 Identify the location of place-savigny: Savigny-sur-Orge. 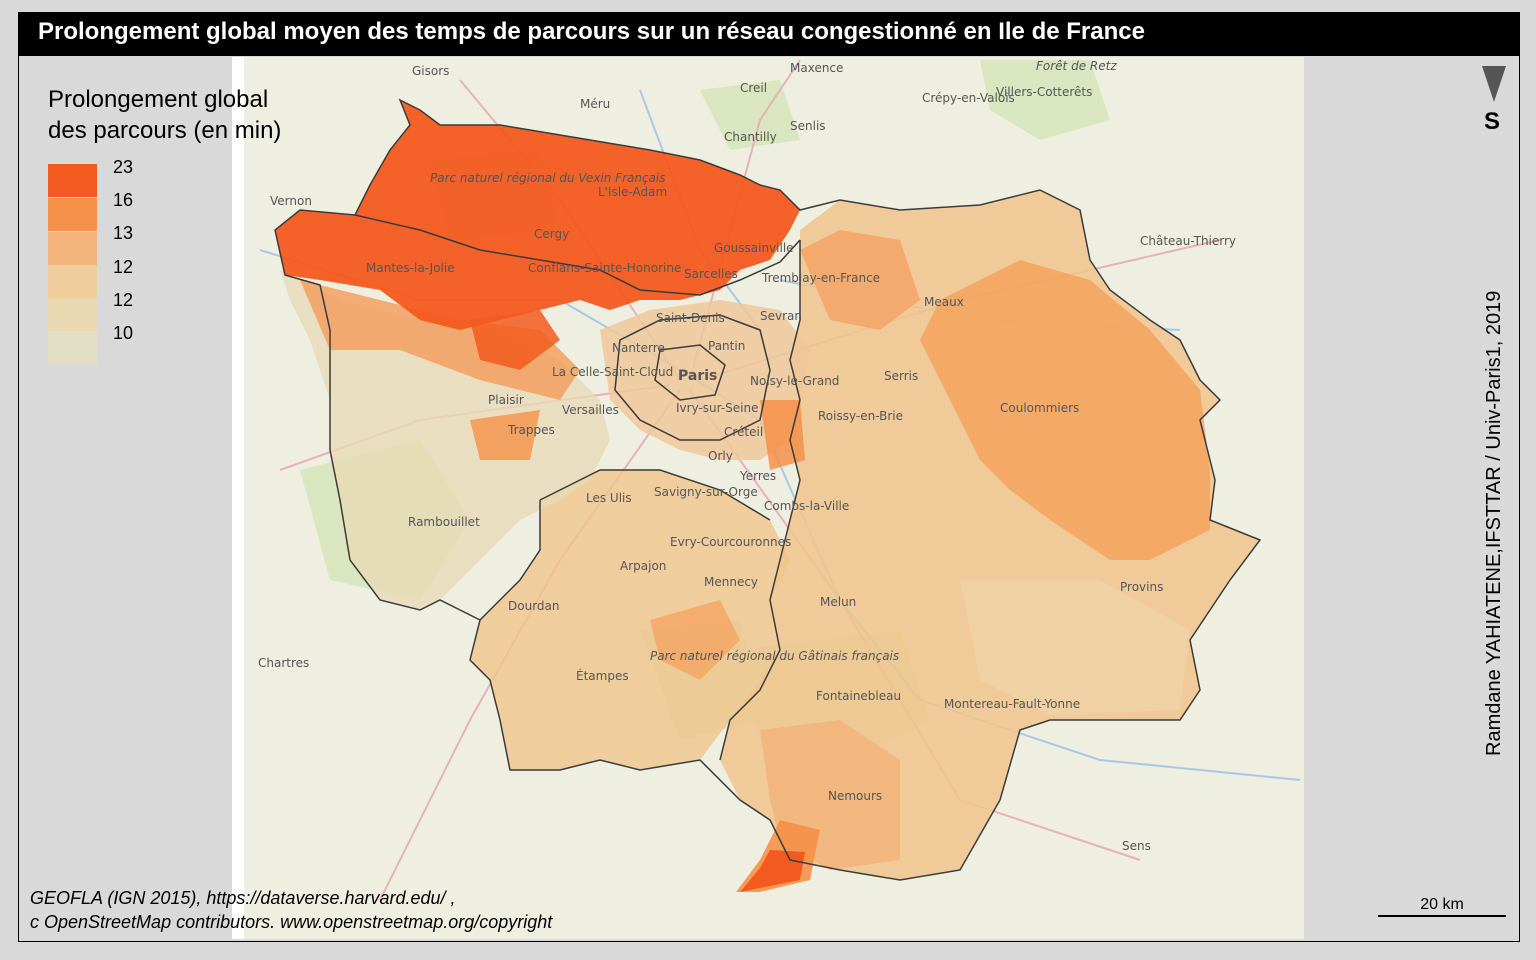
(706, 492).